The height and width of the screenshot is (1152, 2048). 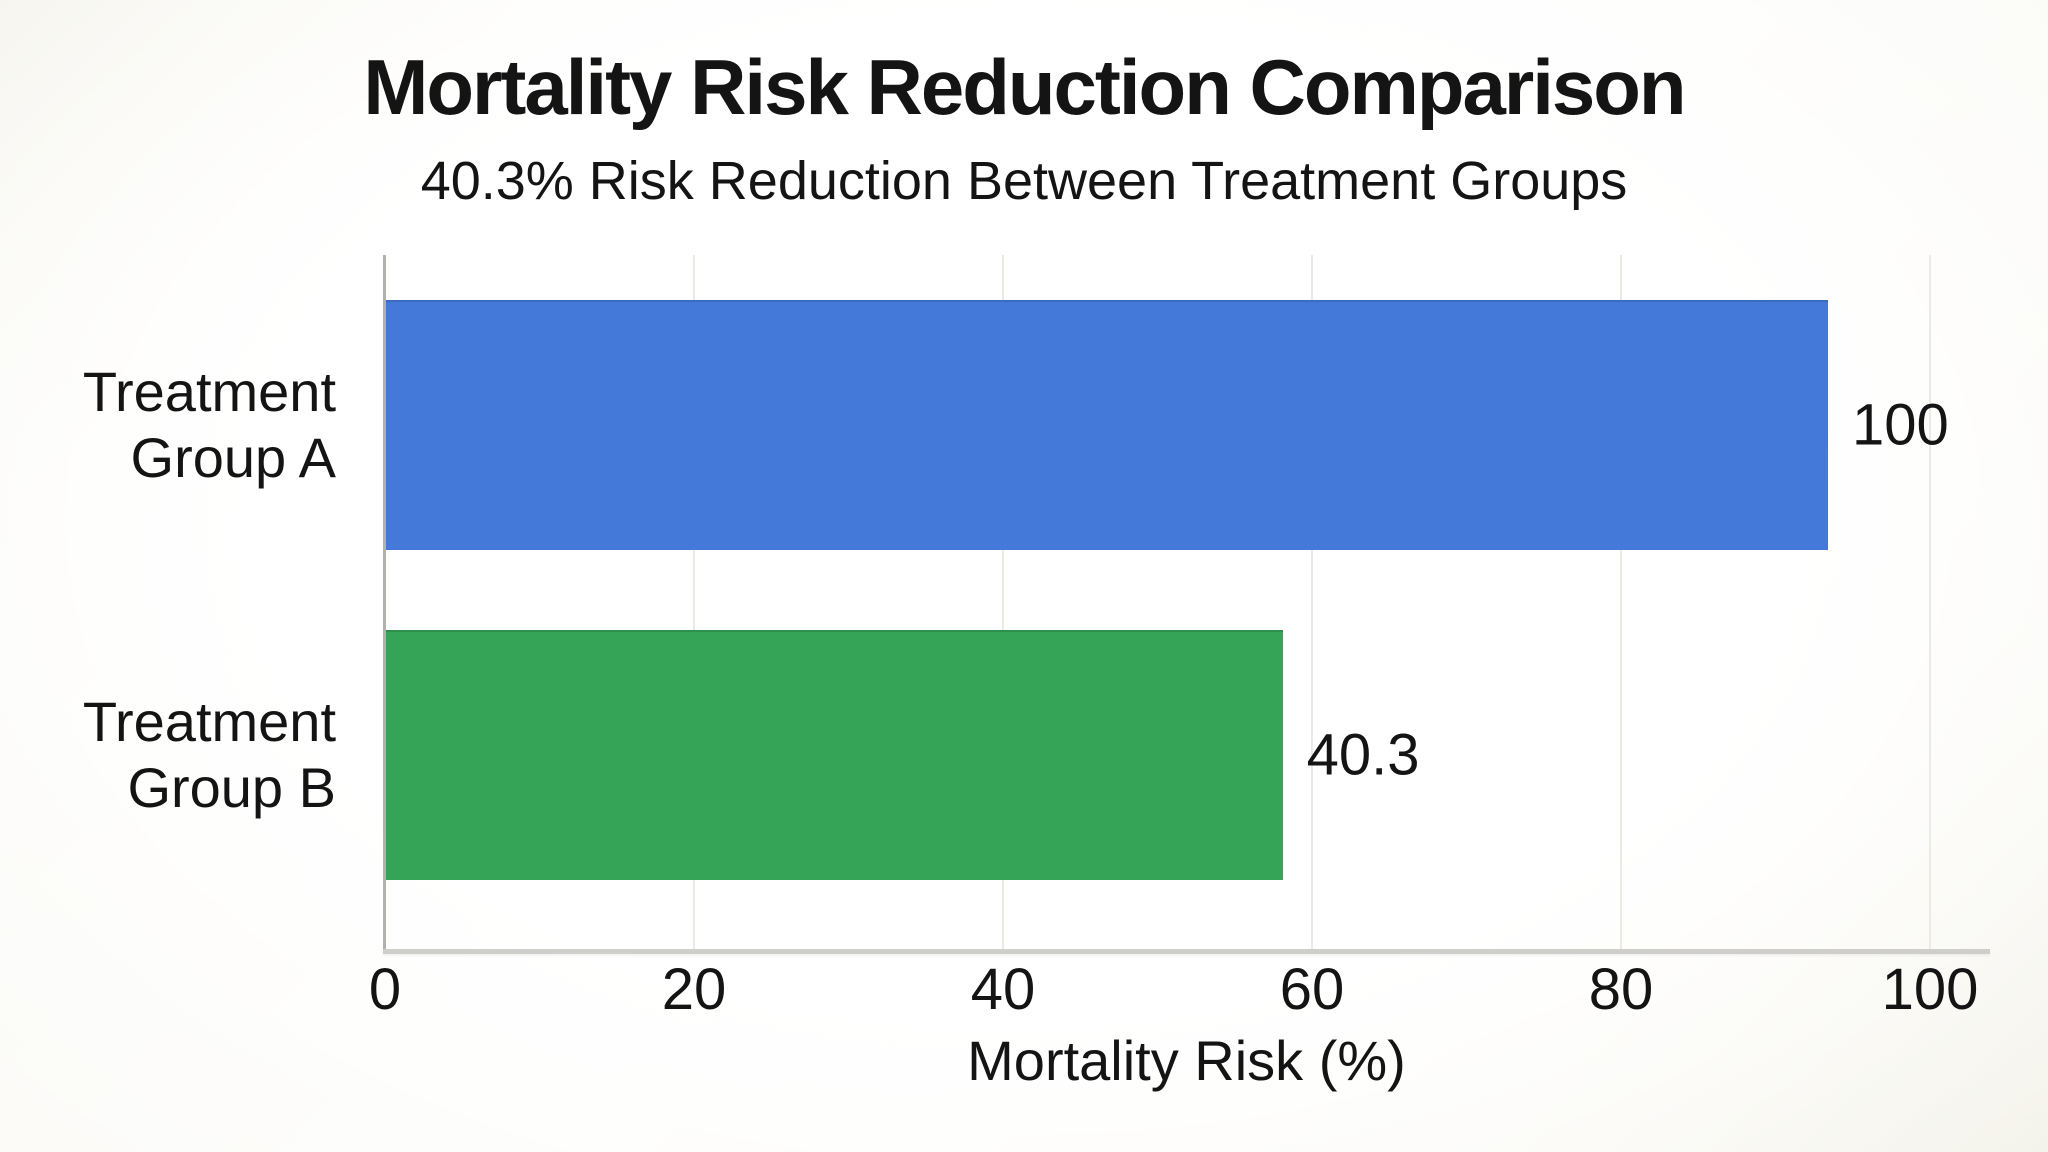 I want to click on x-tick-label: 0, so click(x=385, y=989).